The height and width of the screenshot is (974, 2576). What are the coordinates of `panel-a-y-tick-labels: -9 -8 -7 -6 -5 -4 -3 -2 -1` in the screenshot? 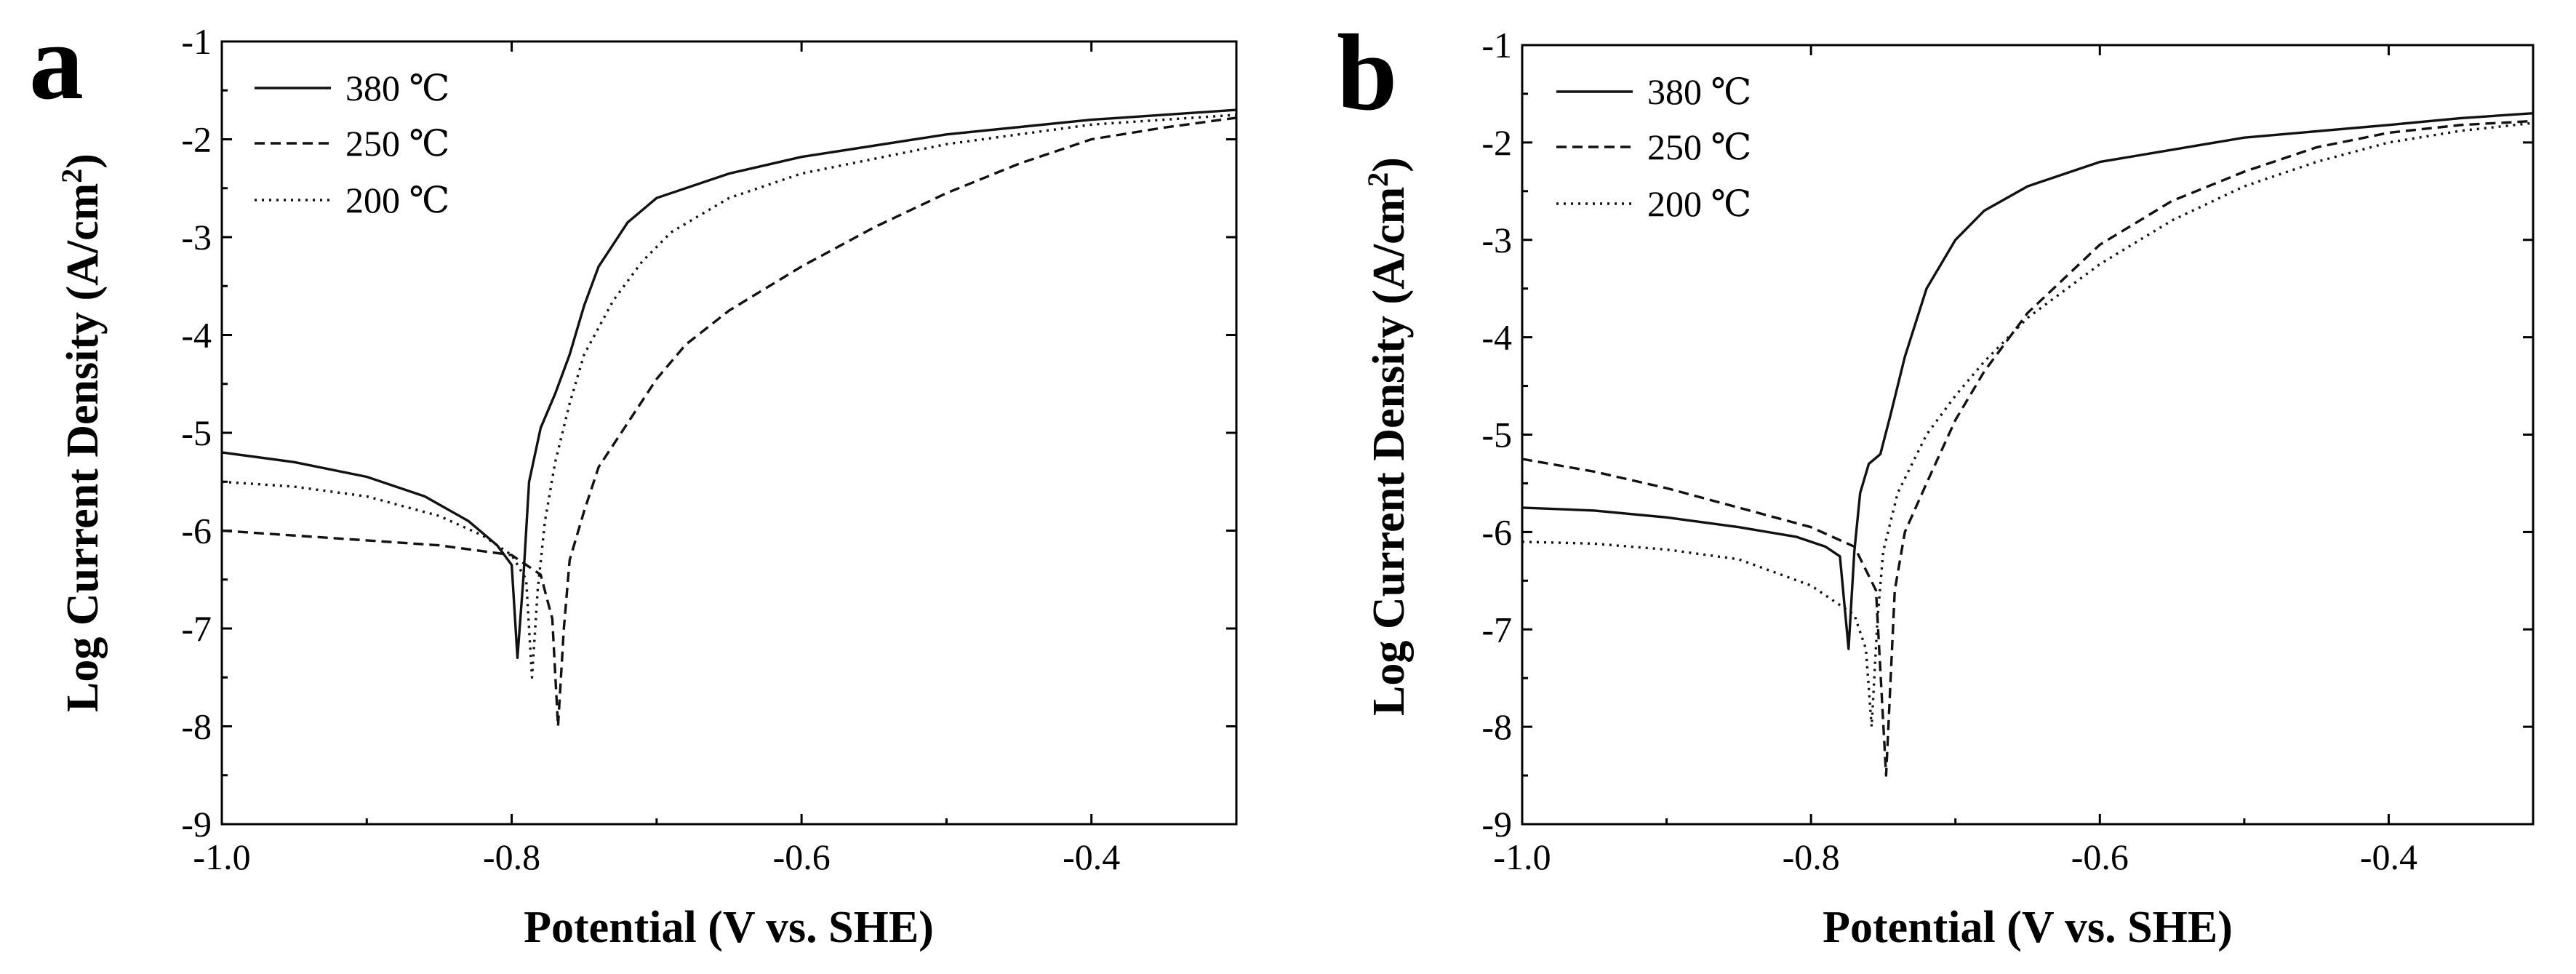 It's located at (196, 433).